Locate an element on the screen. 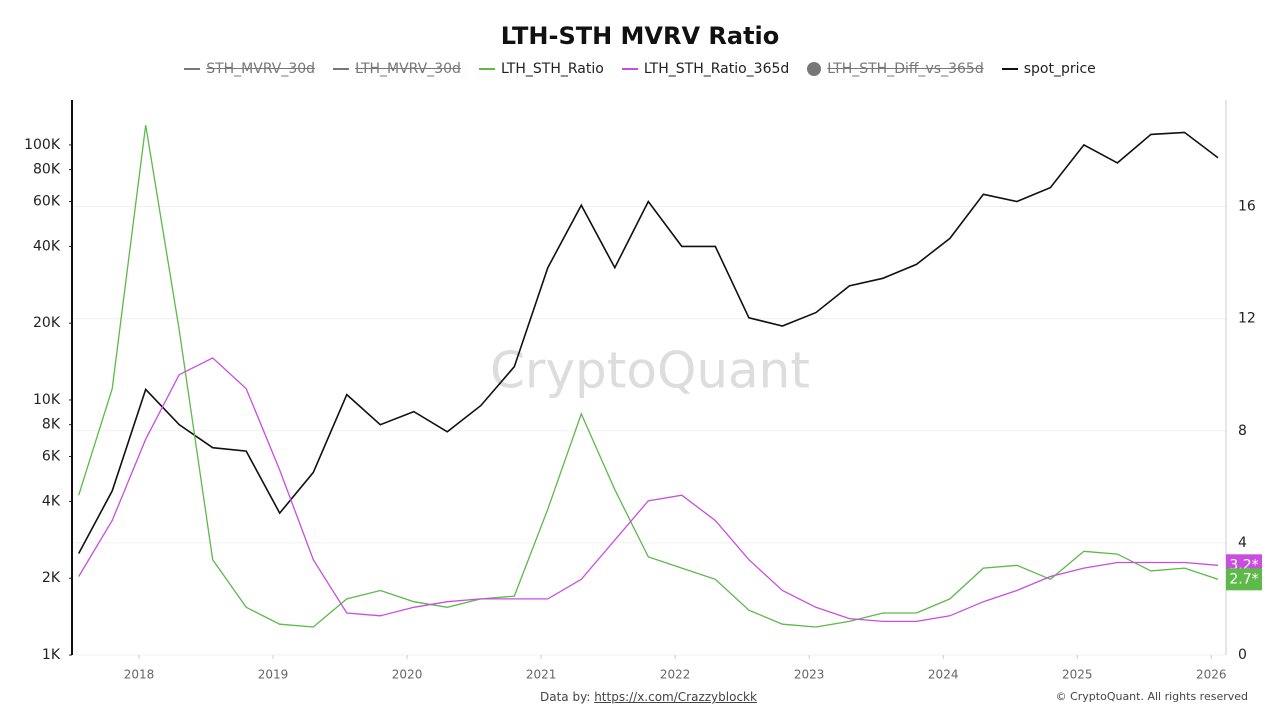 The width and height of the screenshot is (1280, 720). legend-label: spot_price is located at coordinates (1059, 69).